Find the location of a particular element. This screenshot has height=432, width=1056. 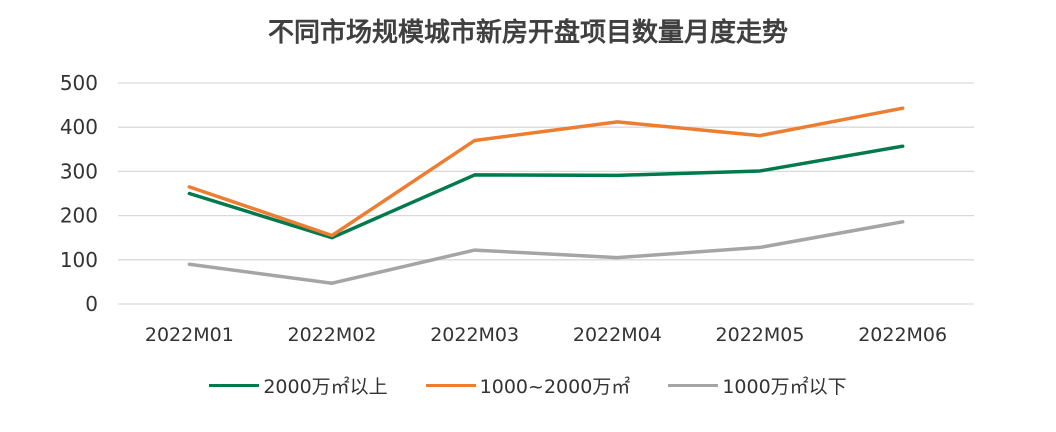

y-tick-label: 500 is located at coordinates (79, 83).